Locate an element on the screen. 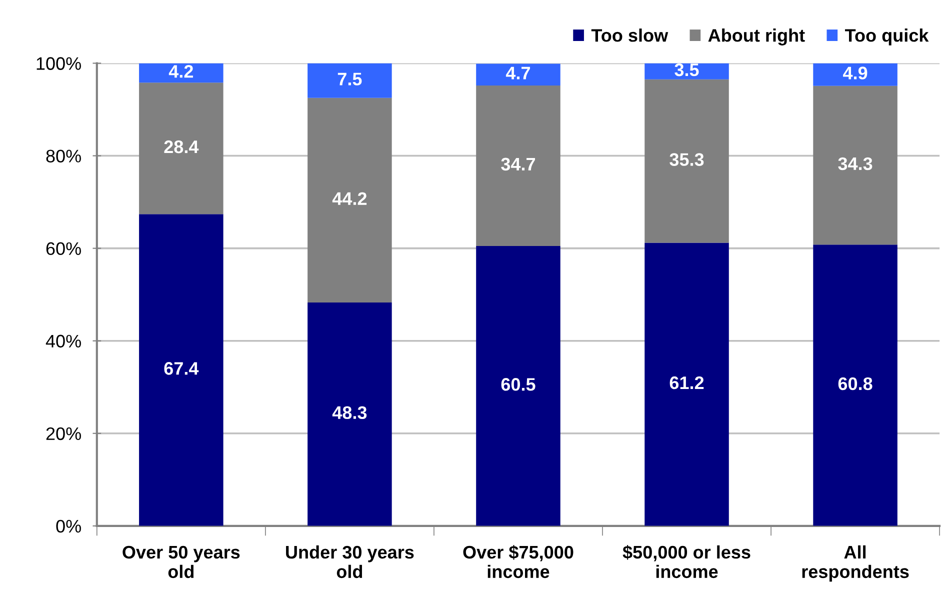  data-label: 34.3 is located at coordinates (855, 163).